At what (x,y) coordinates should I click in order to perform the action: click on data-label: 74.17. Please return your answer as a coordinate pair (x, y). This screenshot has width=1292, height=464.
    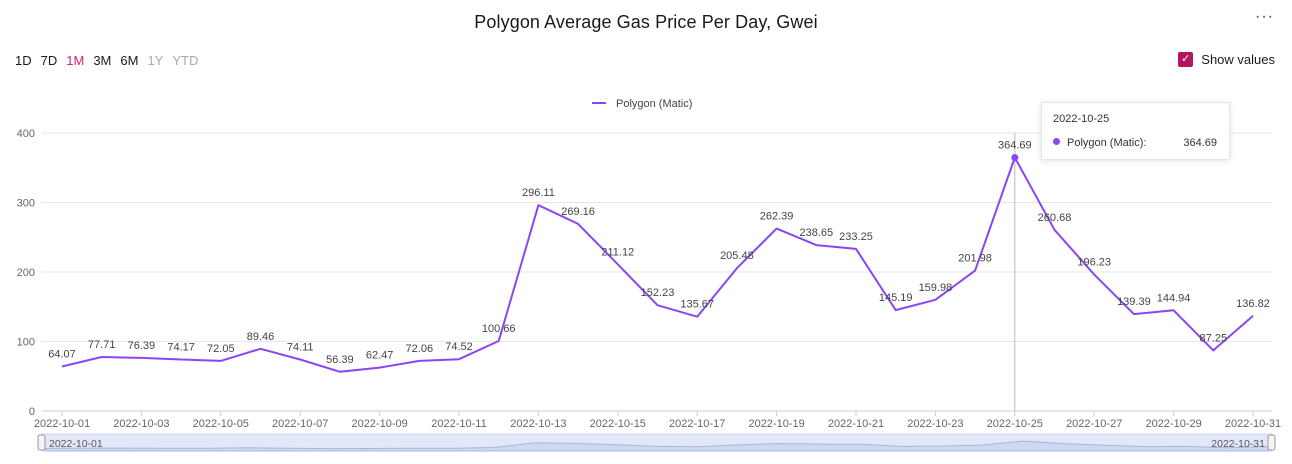
    Looking at the image, I should click on (181, 347).